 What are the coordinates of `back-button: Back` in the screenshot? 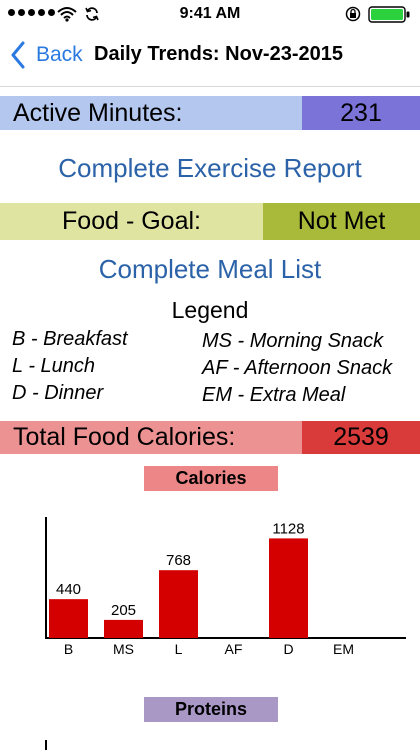 It's located at (46, 55).